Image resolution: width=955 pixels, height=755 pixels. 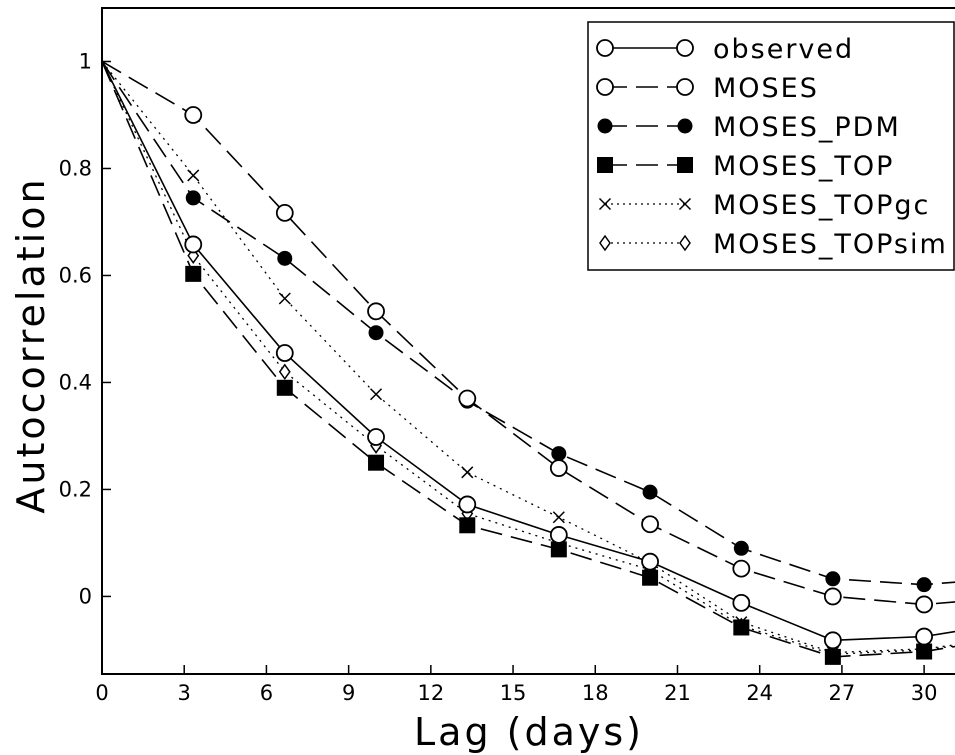 I want to click on legend-label: MOSES_PDM, so click(x=807, y=127).